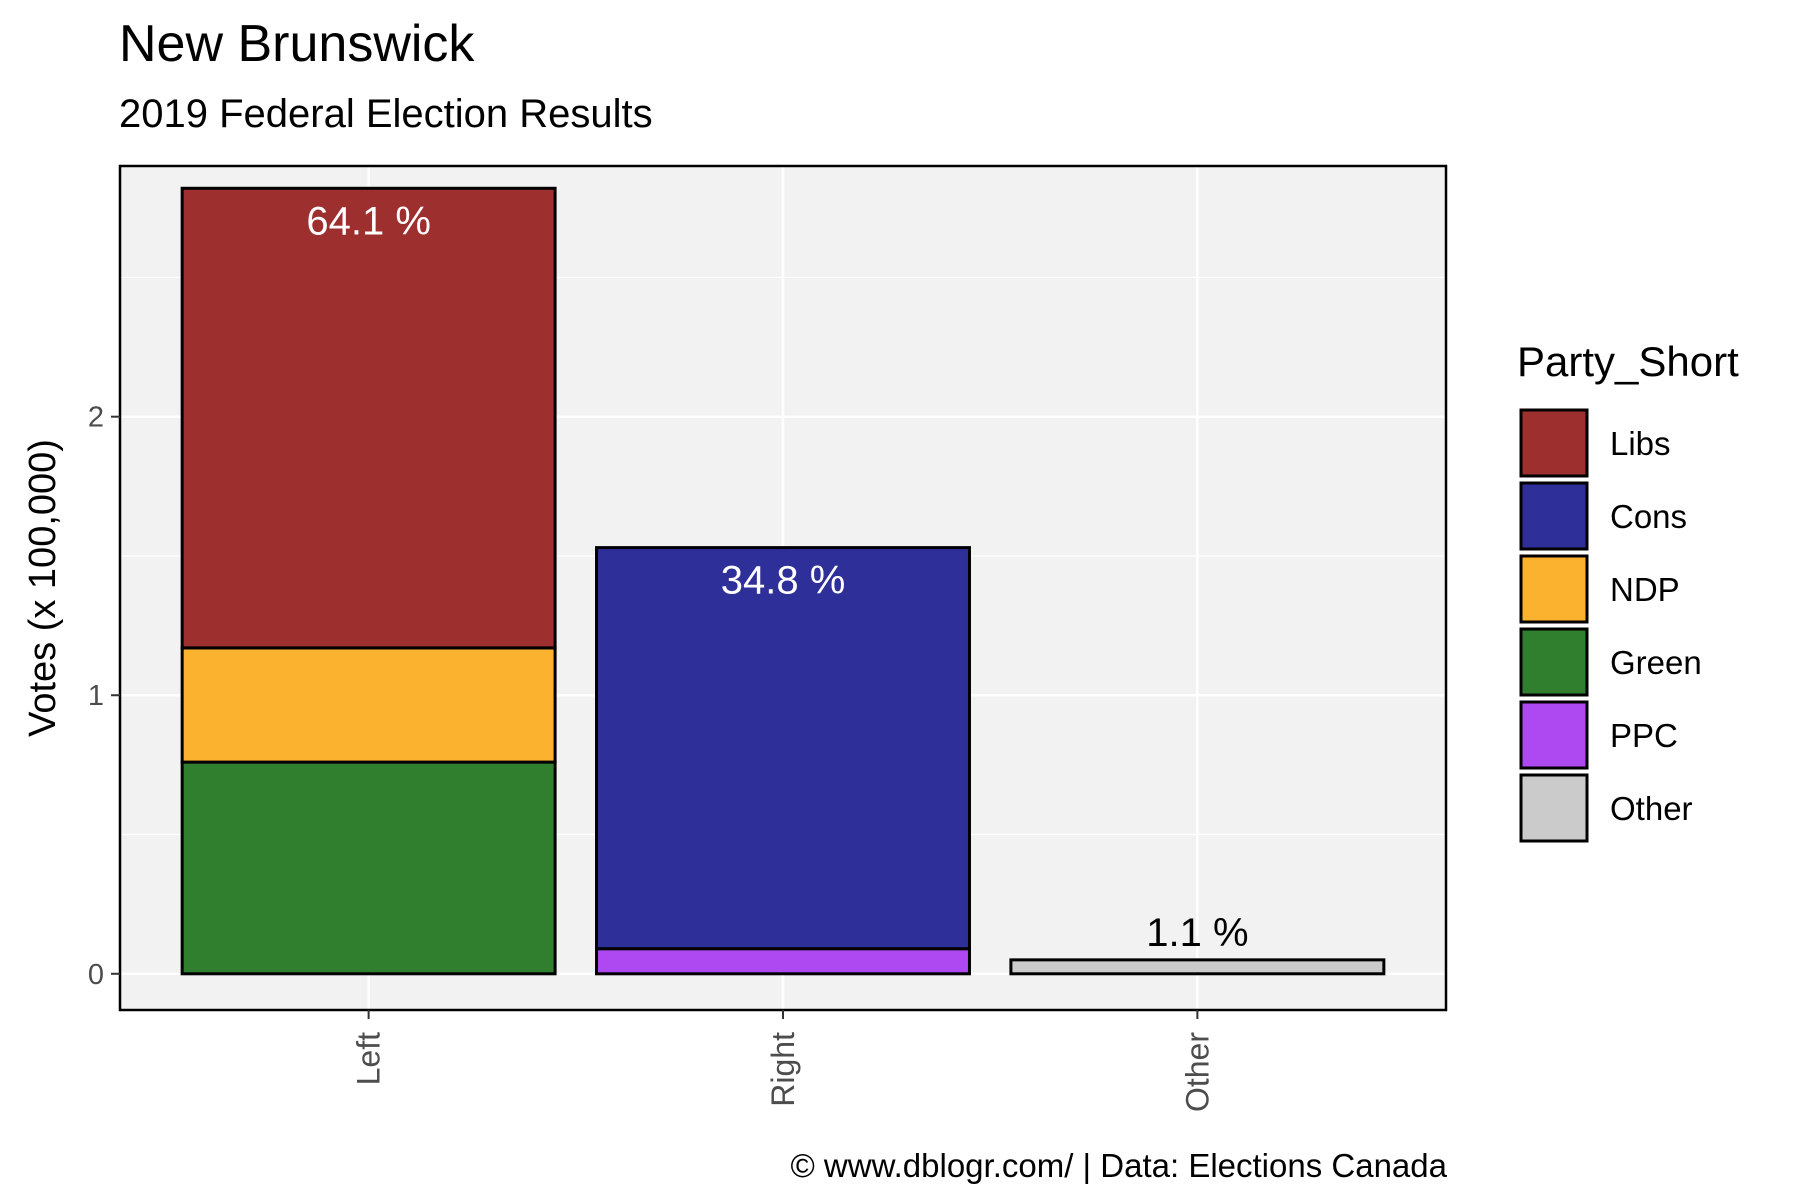 This screenshot has width=1800, height=1200. What do you see at coordinates (386, 114) in the screenshot?
I see `chart-subtitle: 2019 Federal Election Results` at bounding box center [386, 114].